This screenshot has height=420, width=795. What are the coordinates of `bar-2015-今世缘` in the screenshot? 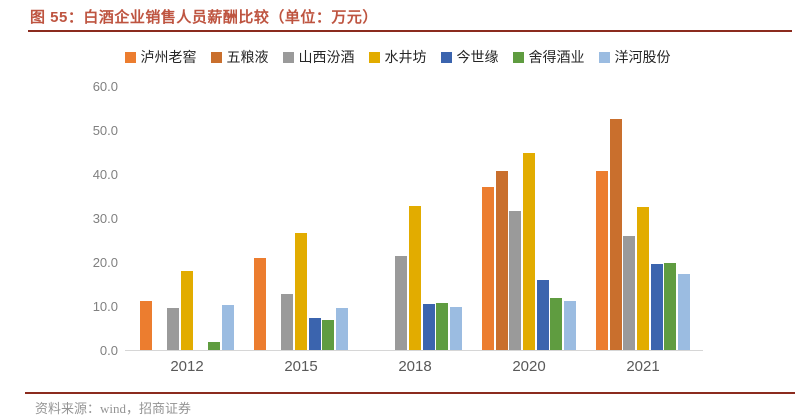 It's located at (314, 334).